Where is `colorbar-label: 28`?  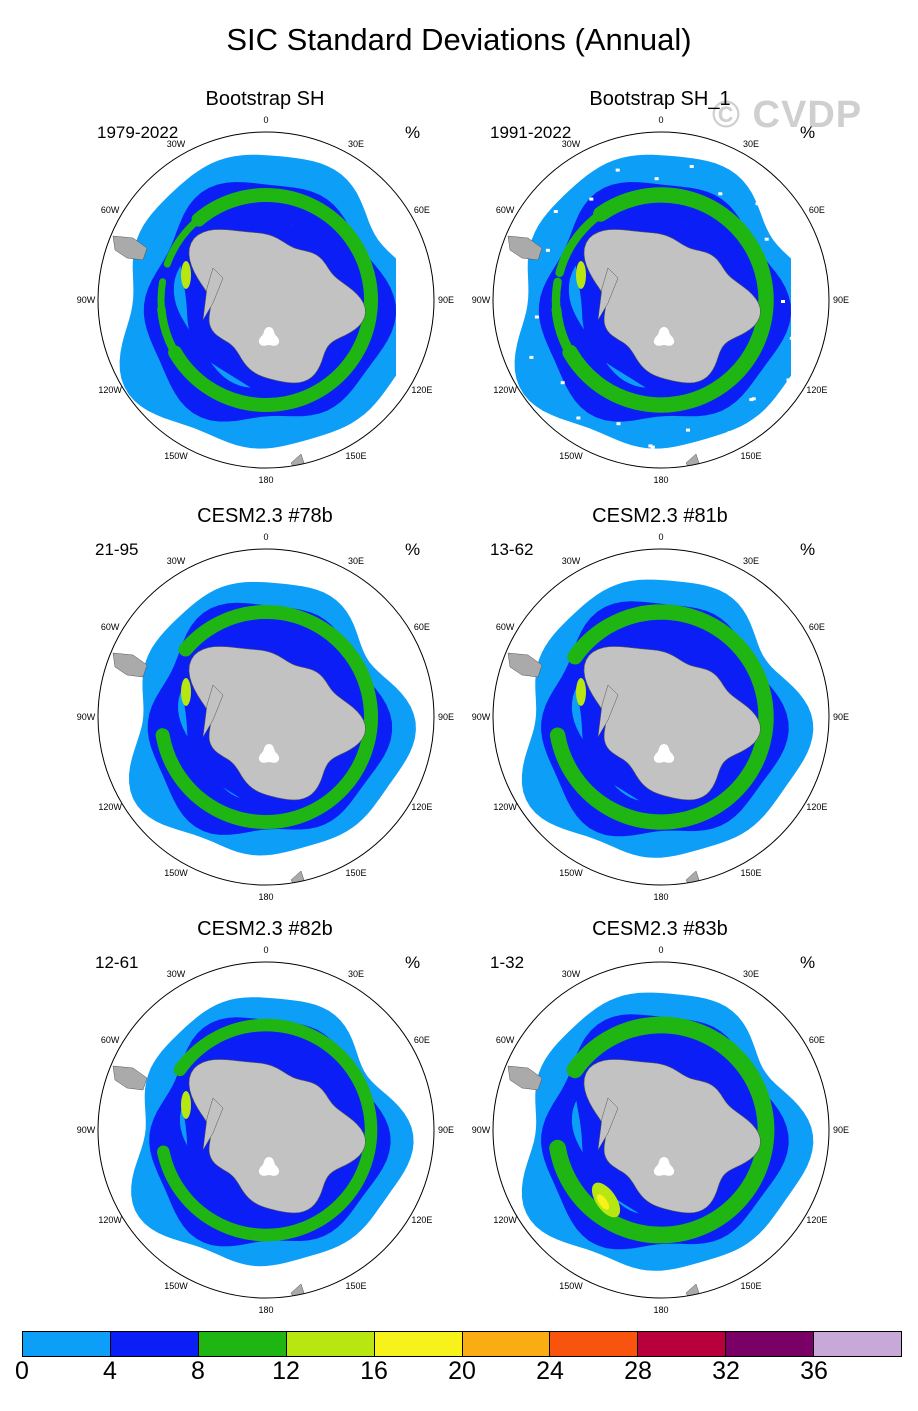 colorbar-label: 28 is located at coordinates (638, 1371).